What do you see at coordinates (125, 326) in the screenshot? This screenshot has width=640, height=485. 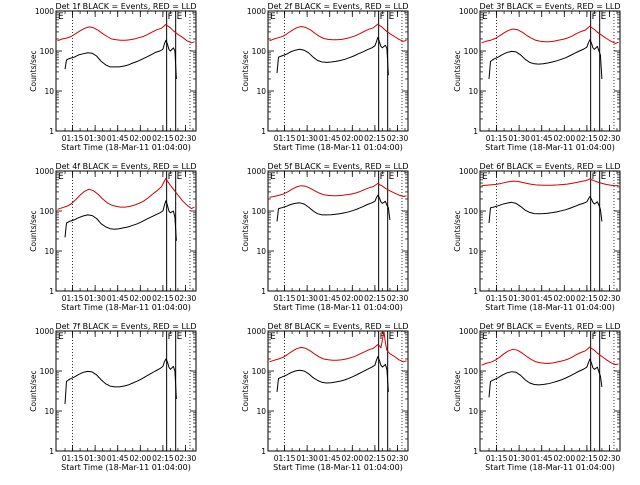 I see `panel-title: Det 7f BLACK = Events, RED = LLD` at bounding box center [125, 326].